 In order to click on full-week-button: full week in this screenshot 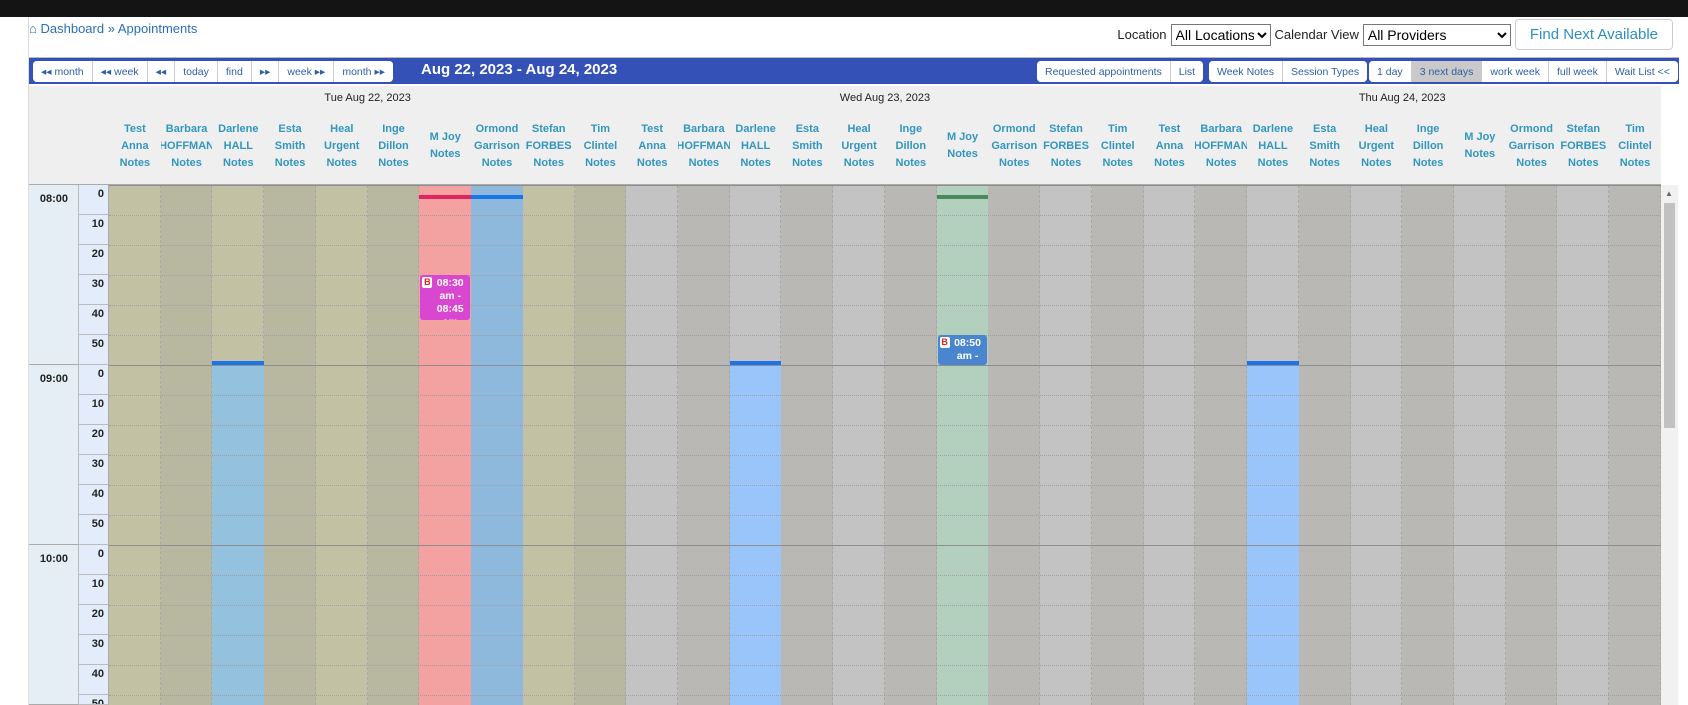, I will do `click(1578, 71)`.